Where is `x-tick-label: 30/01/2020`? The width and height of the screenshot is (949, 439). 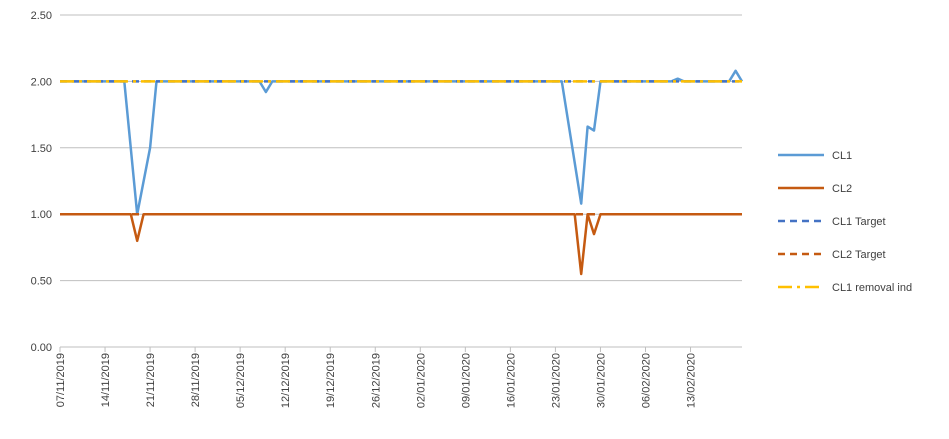 x-tick-label: 30/01/2020 is located at coordinates (601, 380).